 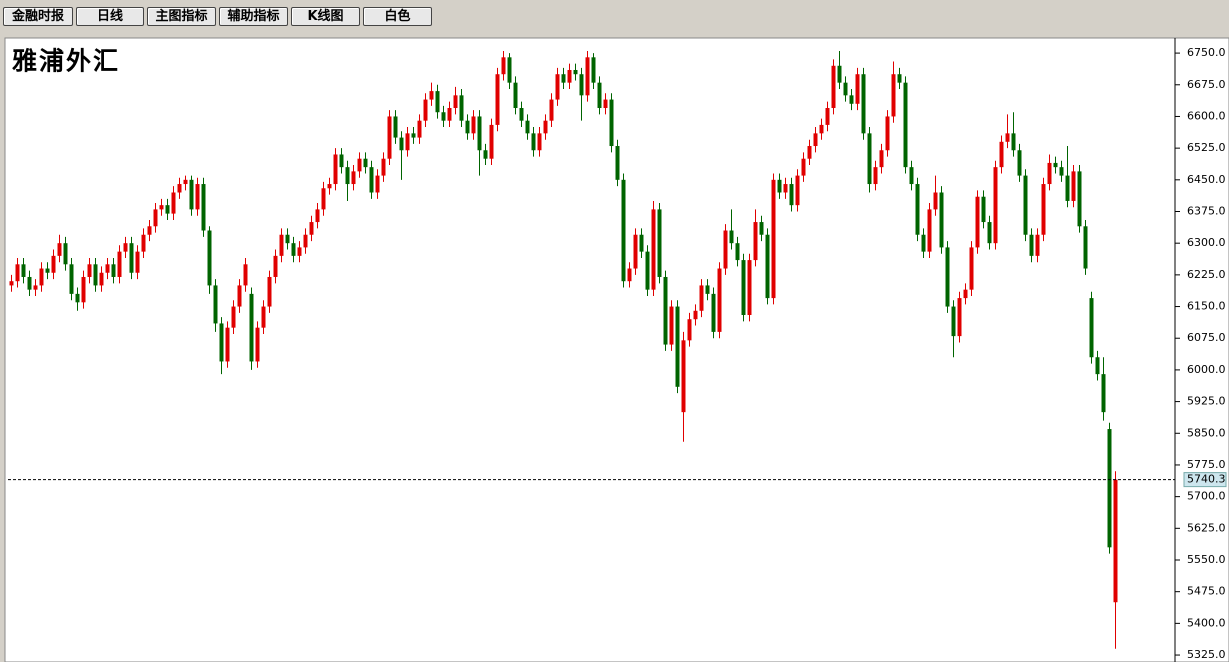 I want to click on y-tick-label: 6375.0, so click(x=1206, y=211).